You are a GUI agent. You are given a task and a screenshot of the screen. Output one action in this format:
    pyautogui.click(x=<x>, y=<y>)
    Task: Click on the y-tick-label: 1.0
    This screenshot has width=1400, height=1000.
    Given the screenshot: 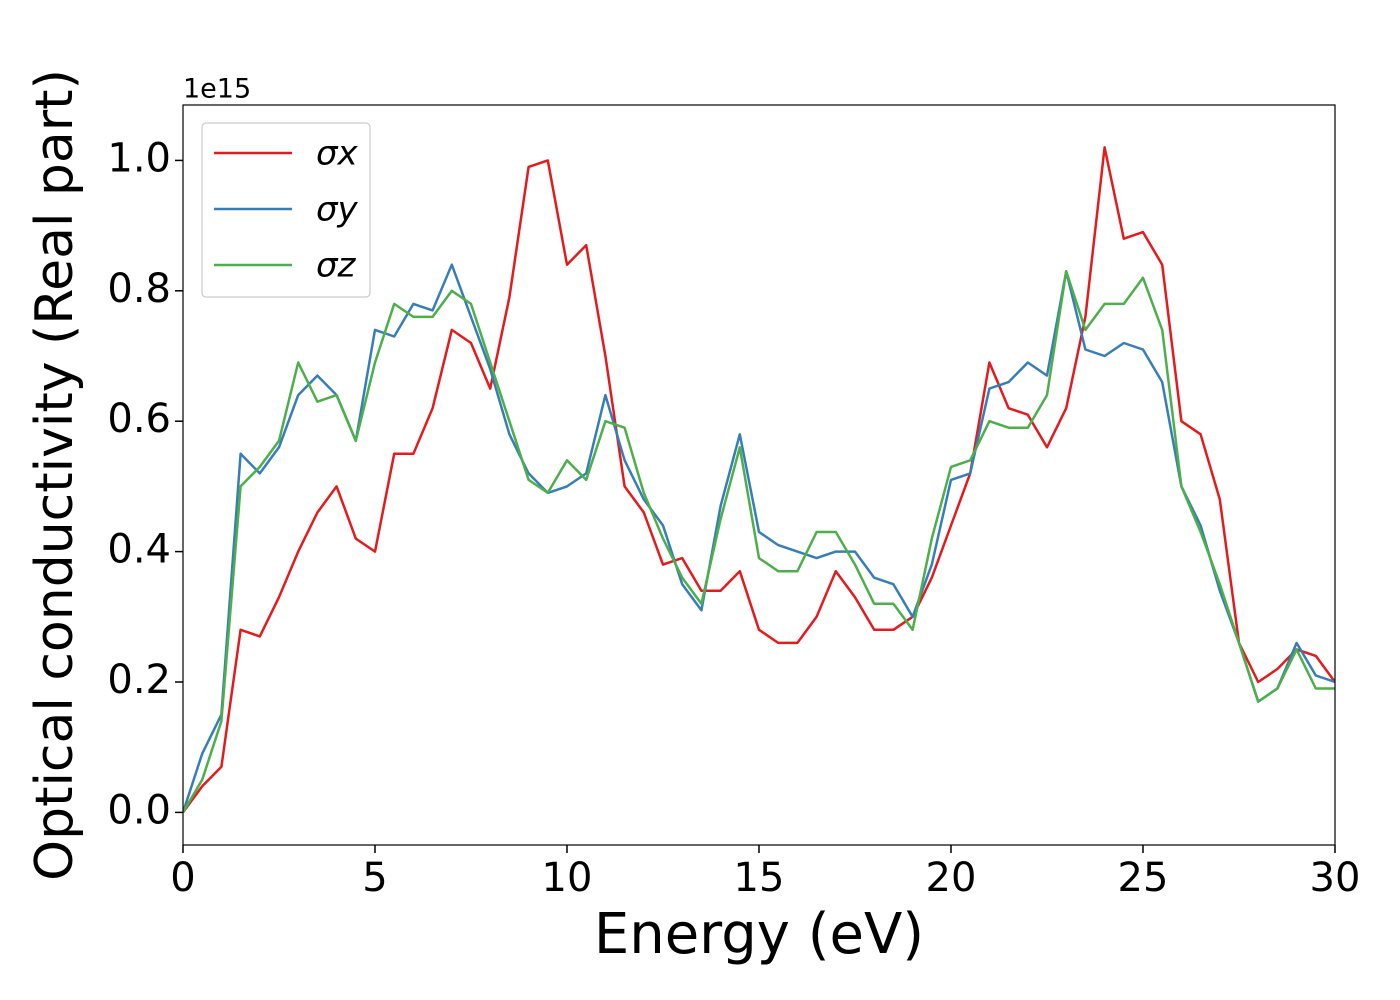 What is the action you would take?
    pyautogui.click(x=139, y=158)
    